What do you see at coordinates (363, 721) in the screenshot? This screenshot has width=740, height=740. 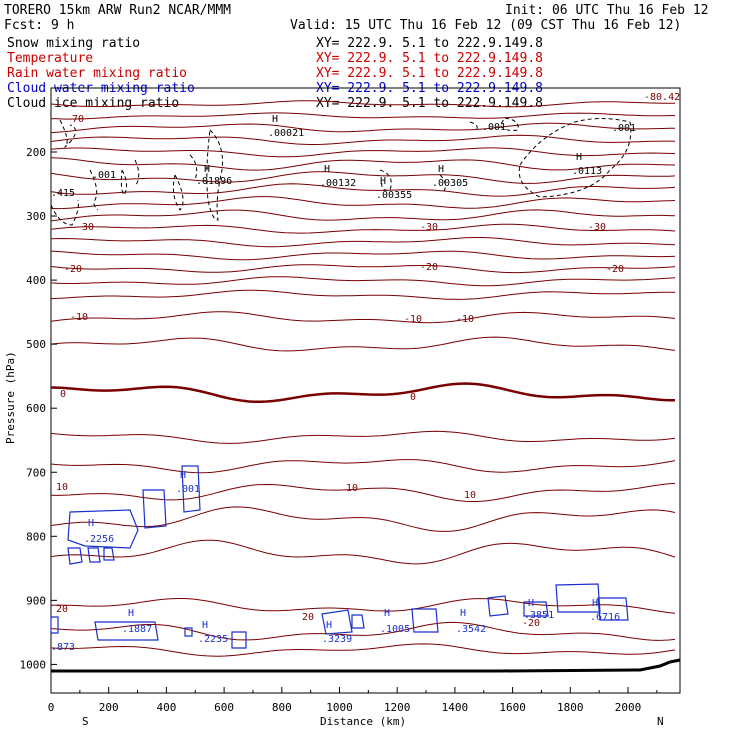 I see `x-axis-label: Distance (km)` at bounding box center [363, 721].